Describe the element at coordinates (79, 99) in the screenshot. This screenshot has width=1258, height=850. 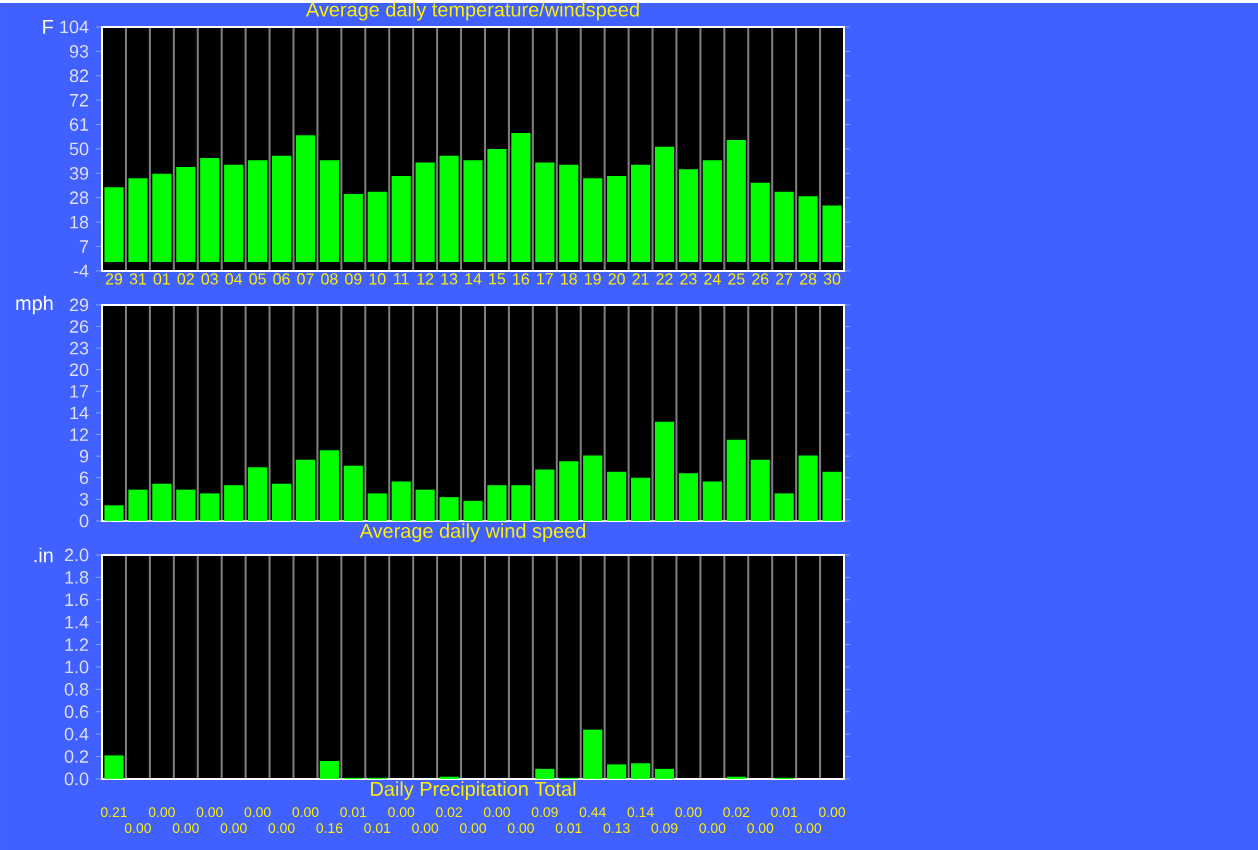
I see `y-tick-label: 72` at that location.